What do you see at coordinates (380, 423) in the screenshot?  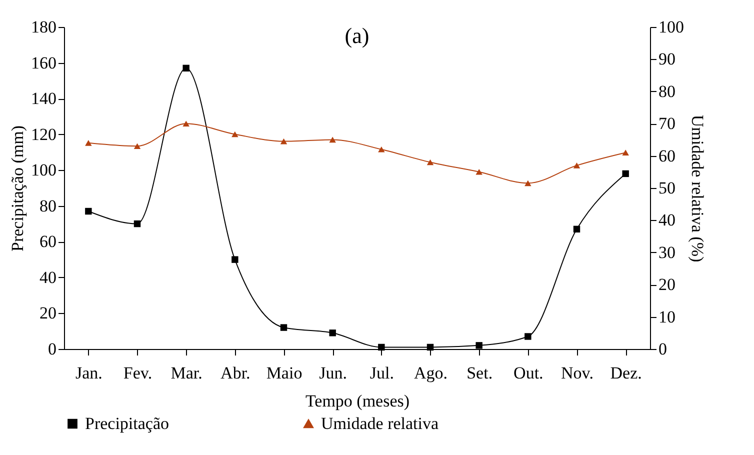 I see `legend-label: Umidade relativa` at bounding box center [380, 423].